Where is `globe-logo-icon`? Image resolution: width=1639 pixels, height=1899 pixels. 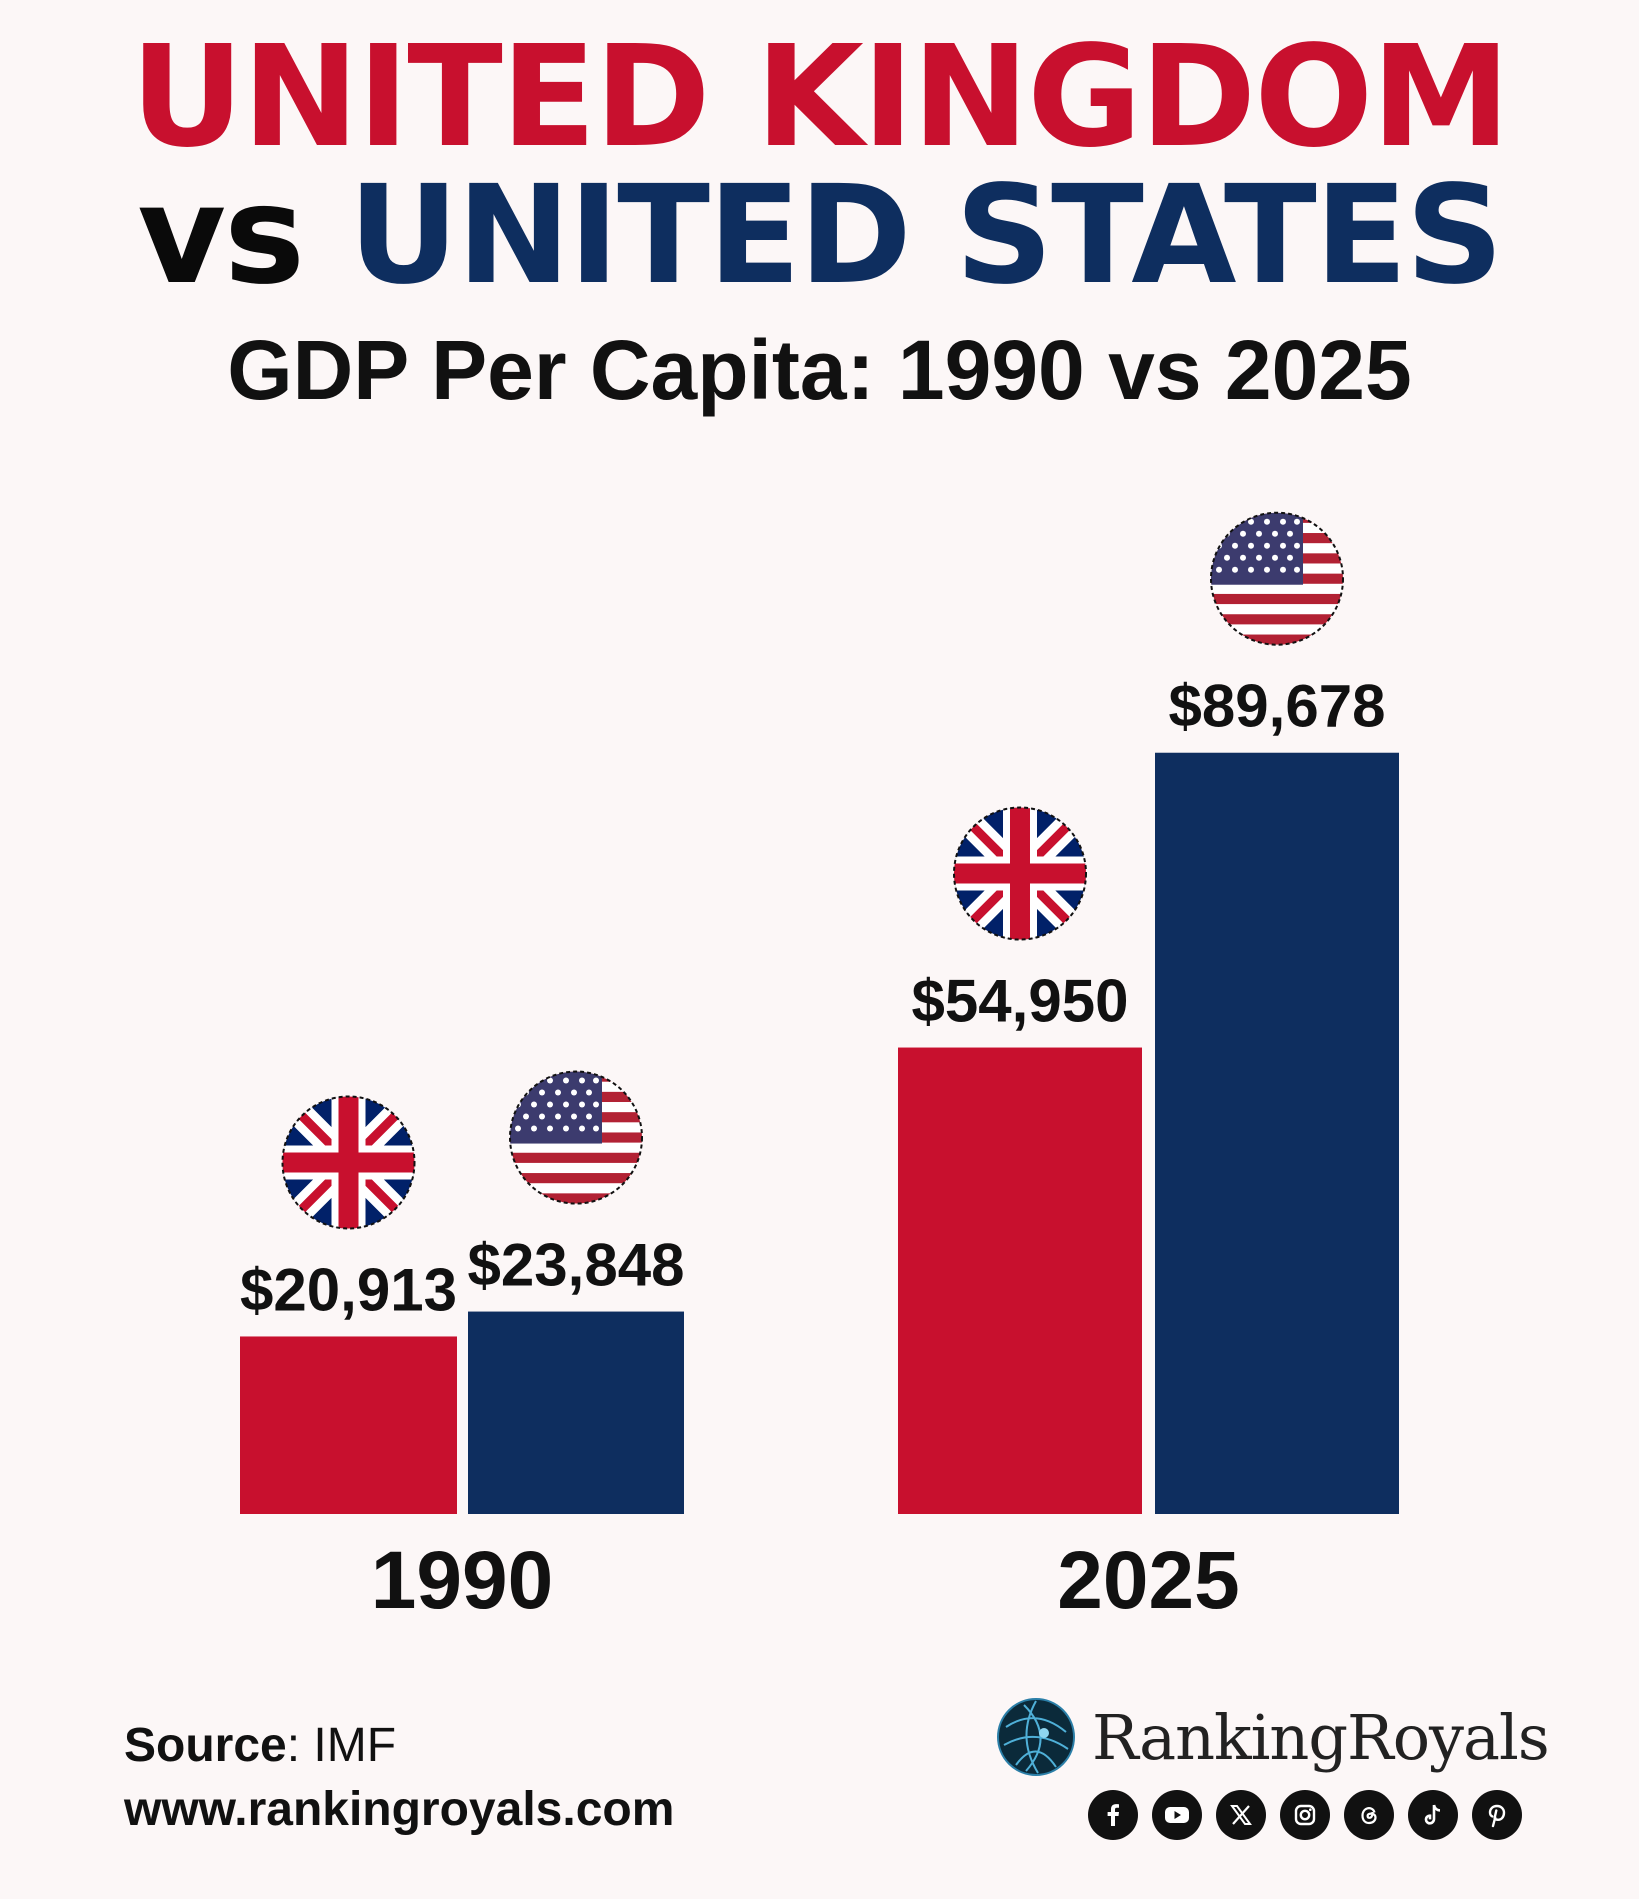
globe-logo-icon is located at coordinates (1036, 1737).